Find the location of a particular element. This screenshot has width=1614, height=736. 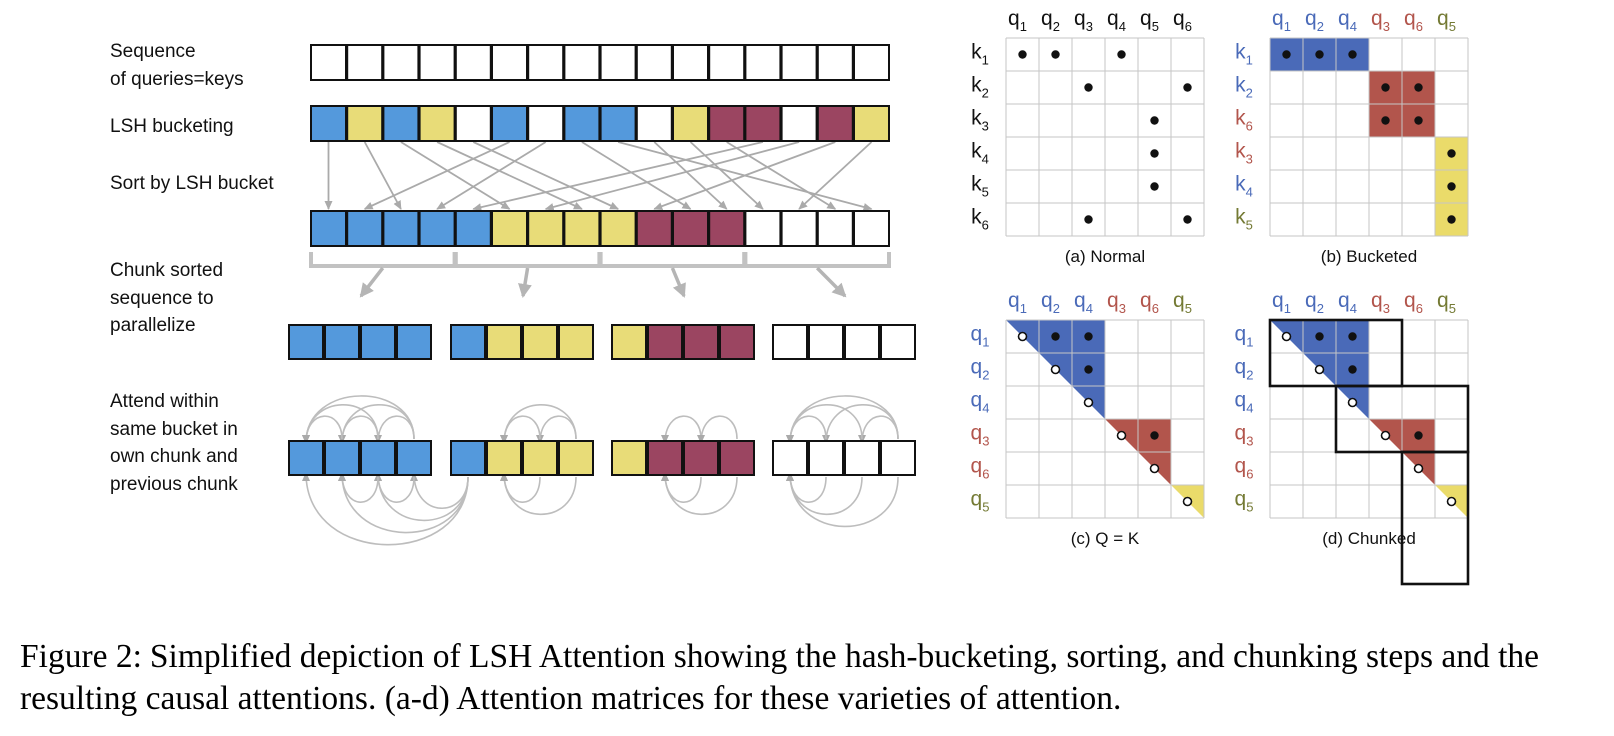

row-label: k3 is located at coordinates (1244, 153).